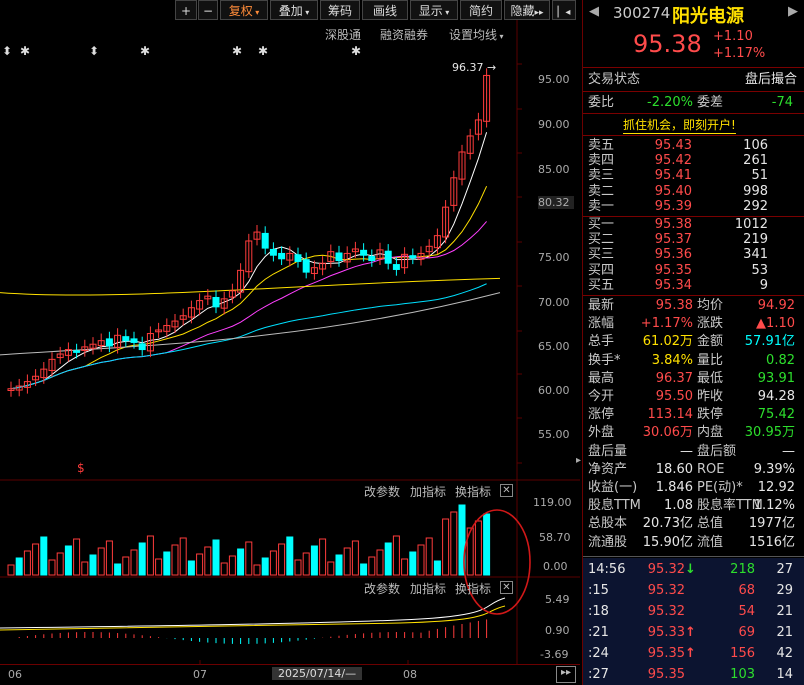  Describe the element at coordinates (693, 611) in the screenshot. I see `tick-row: :18 95.32 54 21` at that location.